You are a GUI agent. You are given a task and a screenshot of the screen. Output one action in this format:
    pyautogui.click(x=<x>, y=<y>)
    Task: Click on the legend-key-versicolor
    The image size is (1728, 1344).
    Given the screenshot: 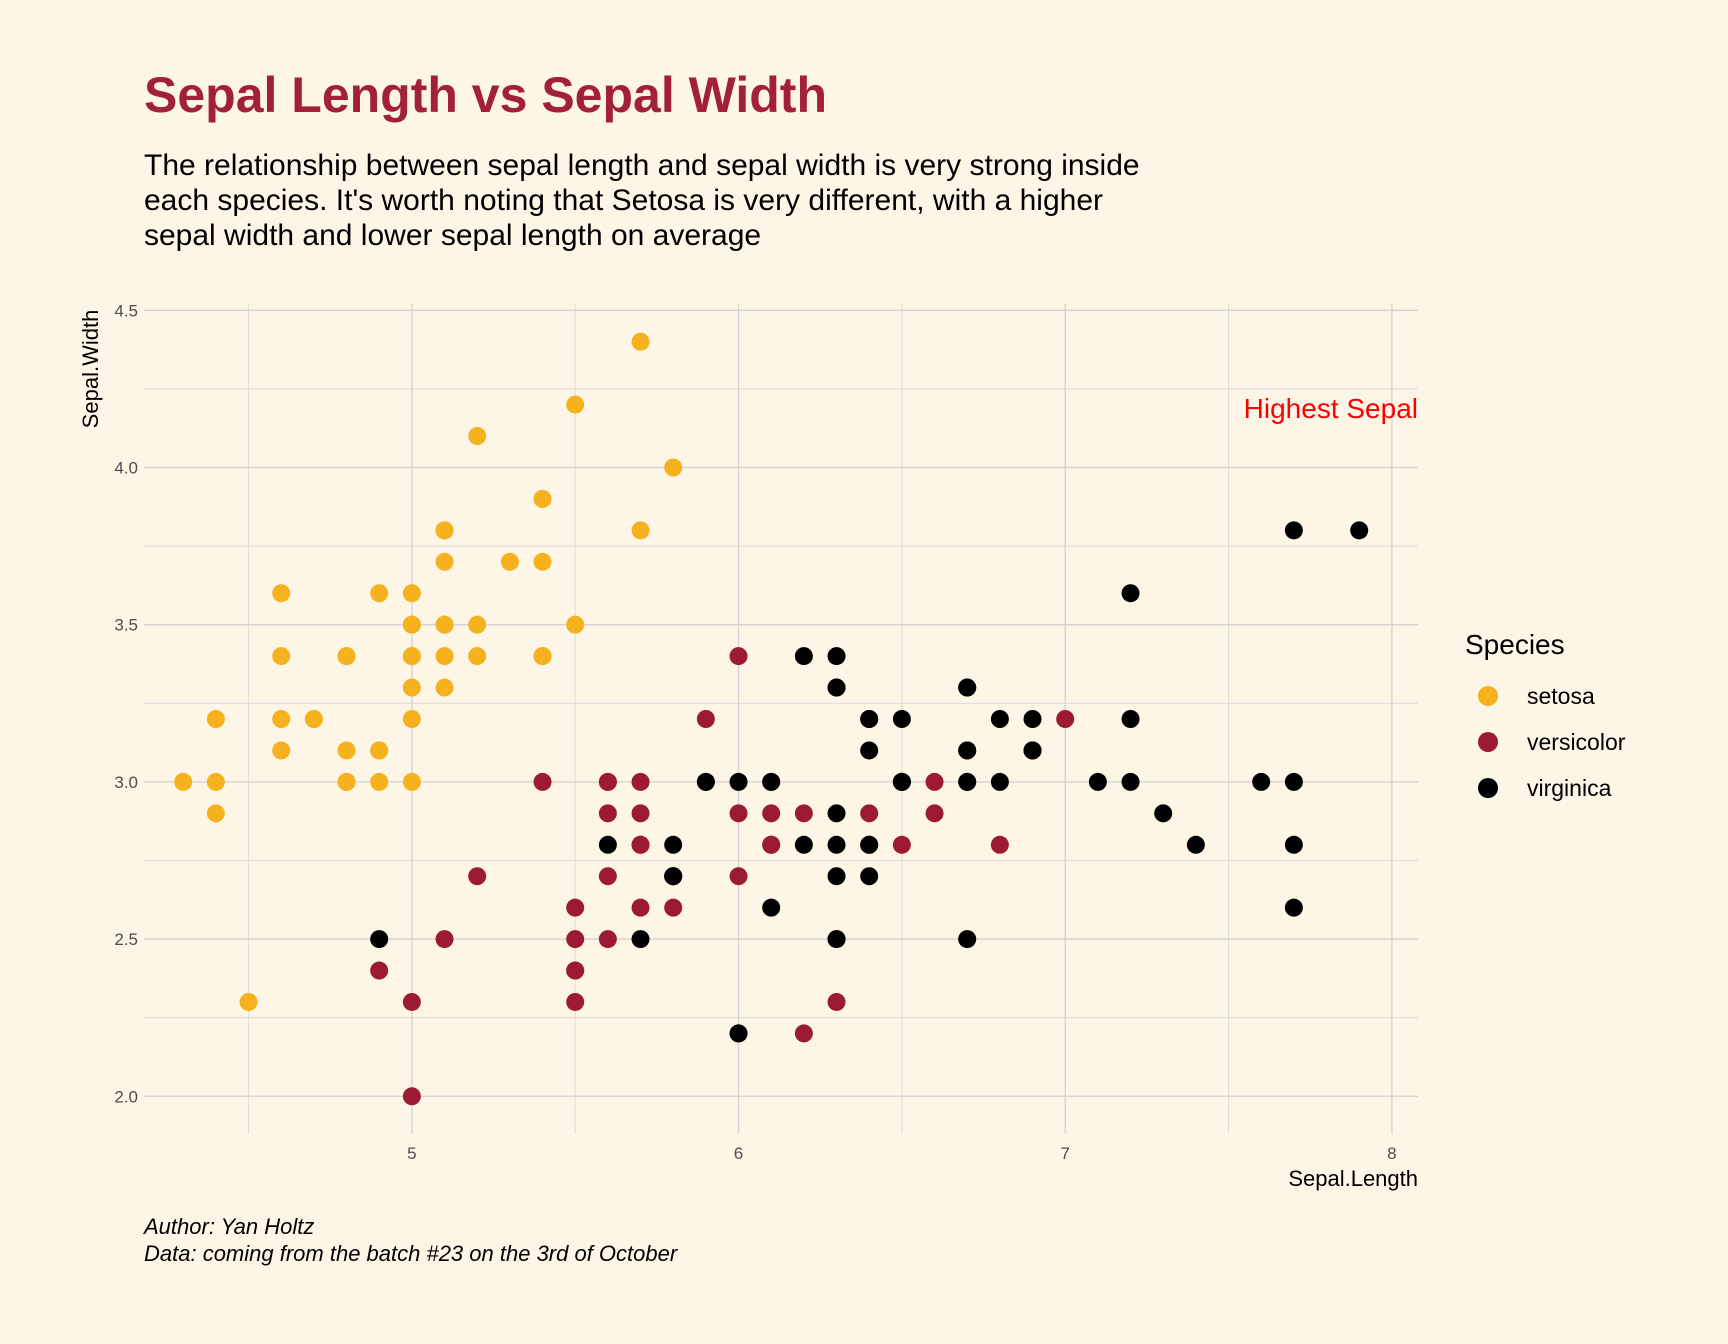 What is the action you would take?
    pyautogui.click(x=1488, y=742)
    